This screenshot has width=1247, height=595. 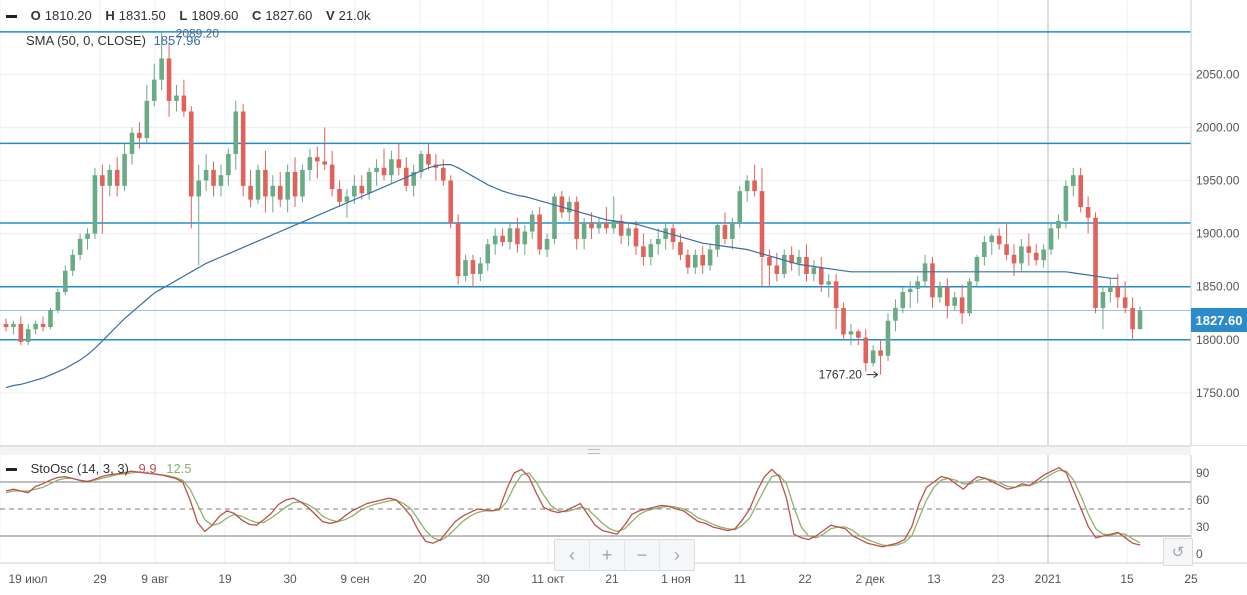 What do you see at coordinates (607, 555) in the screenshot?
I see `plus-icon: +` at bounding box center [607, 555].